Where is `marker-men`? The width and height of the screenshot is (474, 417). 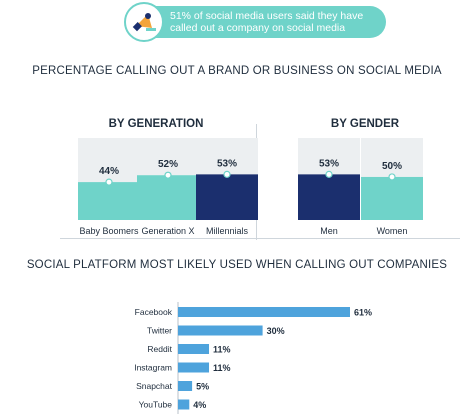
marker-men is located at coordinates (329, 174).